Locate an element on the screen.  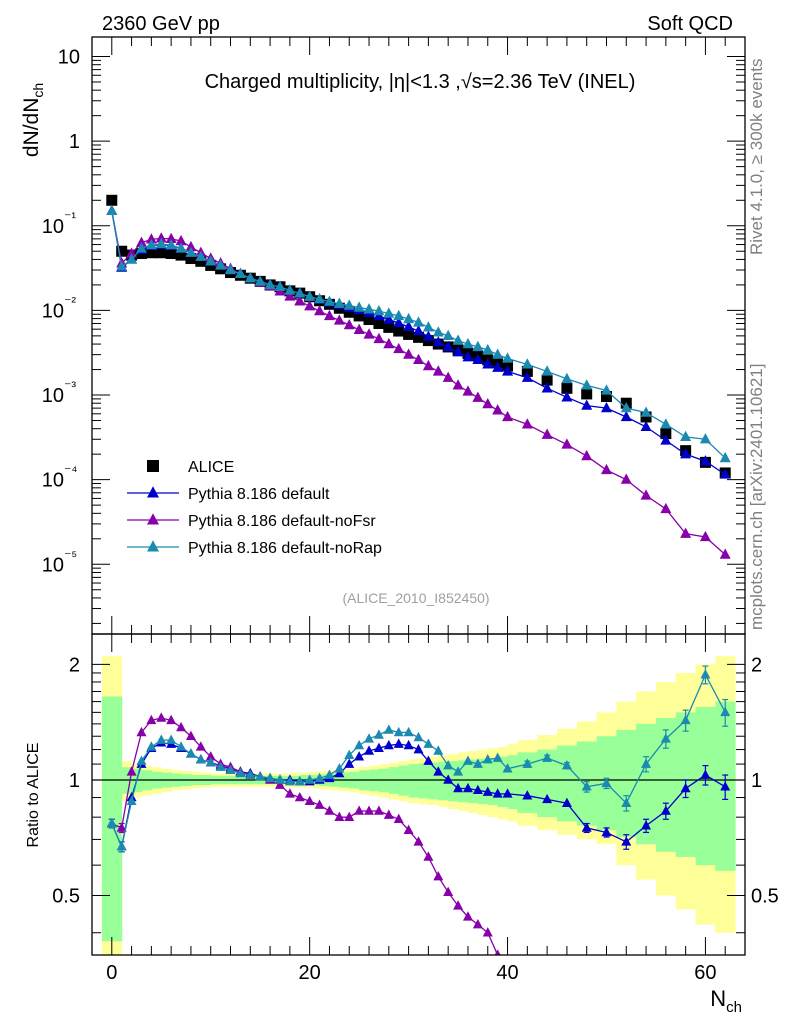
ratio-line-pythia-8-186-default-nofsr is located at coordinates (305, 836).